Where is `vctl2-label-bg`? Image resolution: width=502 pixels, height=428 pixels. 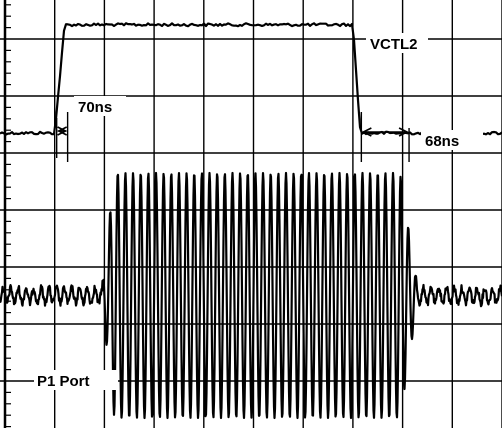 vctl2-label-bg is located at coordinates (397, 43).